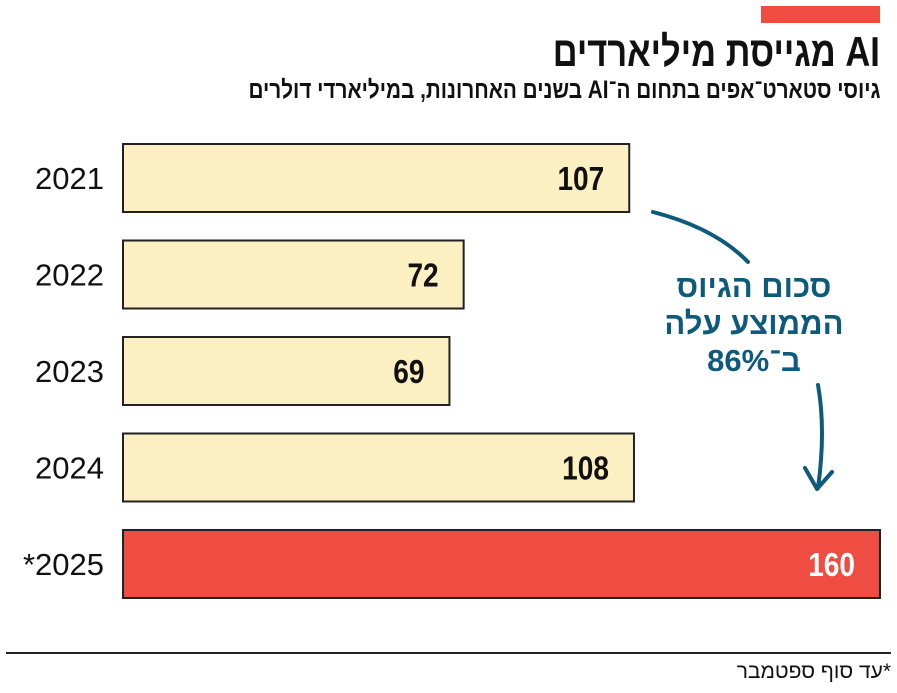  Describe the element at coordinates (700, 237) in the screenshot. I see `arrow-top` at that location.